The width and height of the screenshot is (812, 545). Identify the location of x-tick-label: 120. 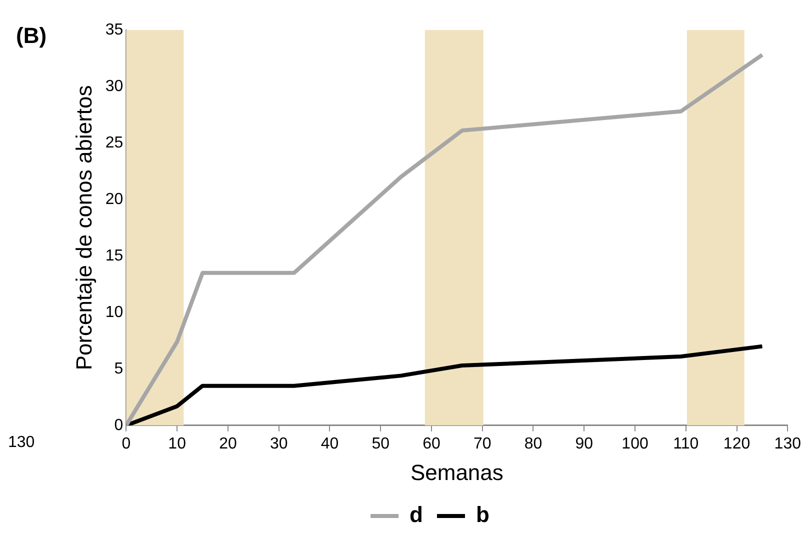
(736, 443).